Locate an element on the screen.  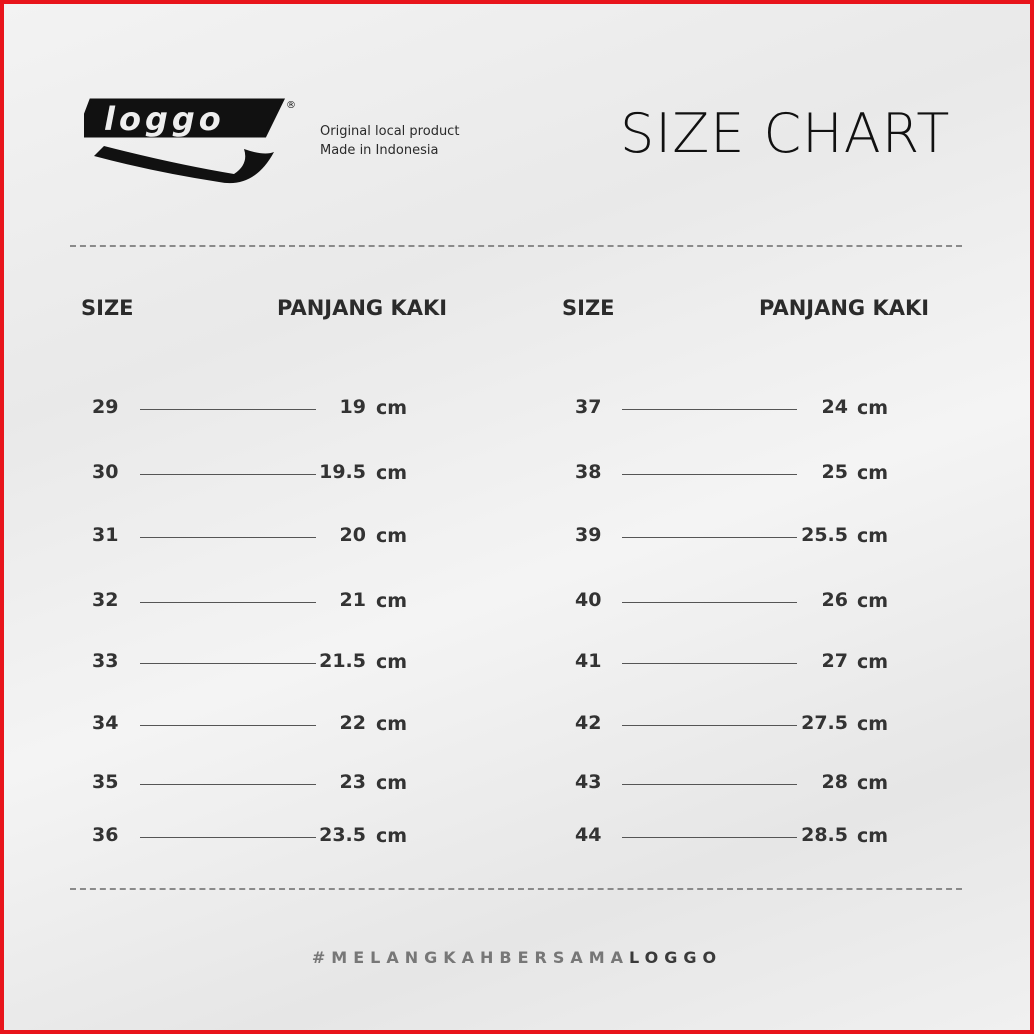
length-value: 22 is located at coordinates (352, 723).